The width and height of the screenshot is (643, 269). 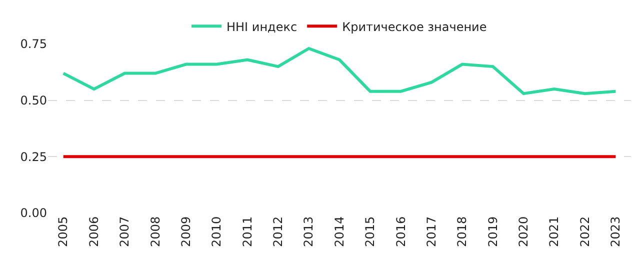 I want to click on x-tick-label: 2007, so click(x=125, y=231).